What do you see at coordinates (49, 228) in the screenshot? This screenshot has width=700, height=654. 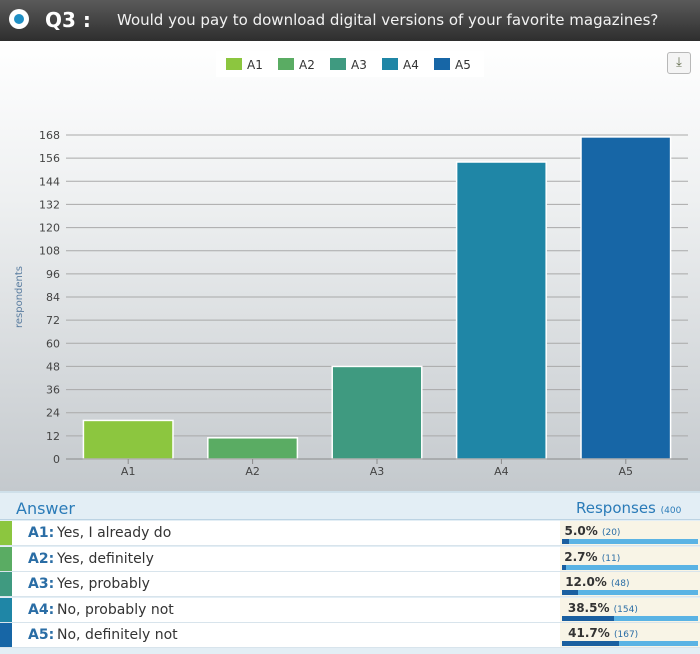 I see `y-tick-label: 120` at bounding box center [49, 228].